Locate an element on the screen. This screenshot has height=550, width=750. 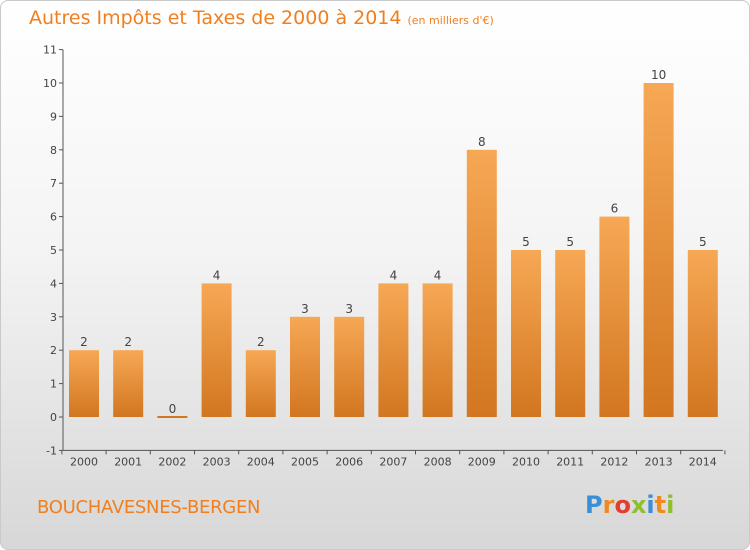
x-tick-label: 2010 is located at coordinates (526, 461).